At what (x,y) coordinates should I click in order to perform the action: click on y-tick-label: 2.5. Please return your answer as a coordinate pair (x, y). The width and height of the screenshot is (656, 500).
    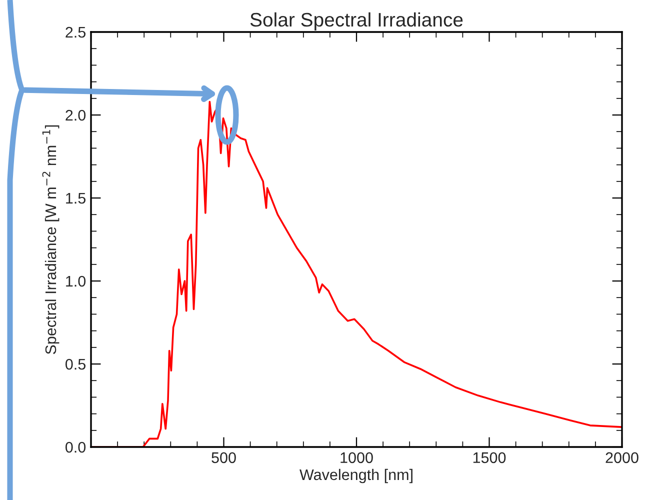
    Looking at the image, I should click on (76, 32).